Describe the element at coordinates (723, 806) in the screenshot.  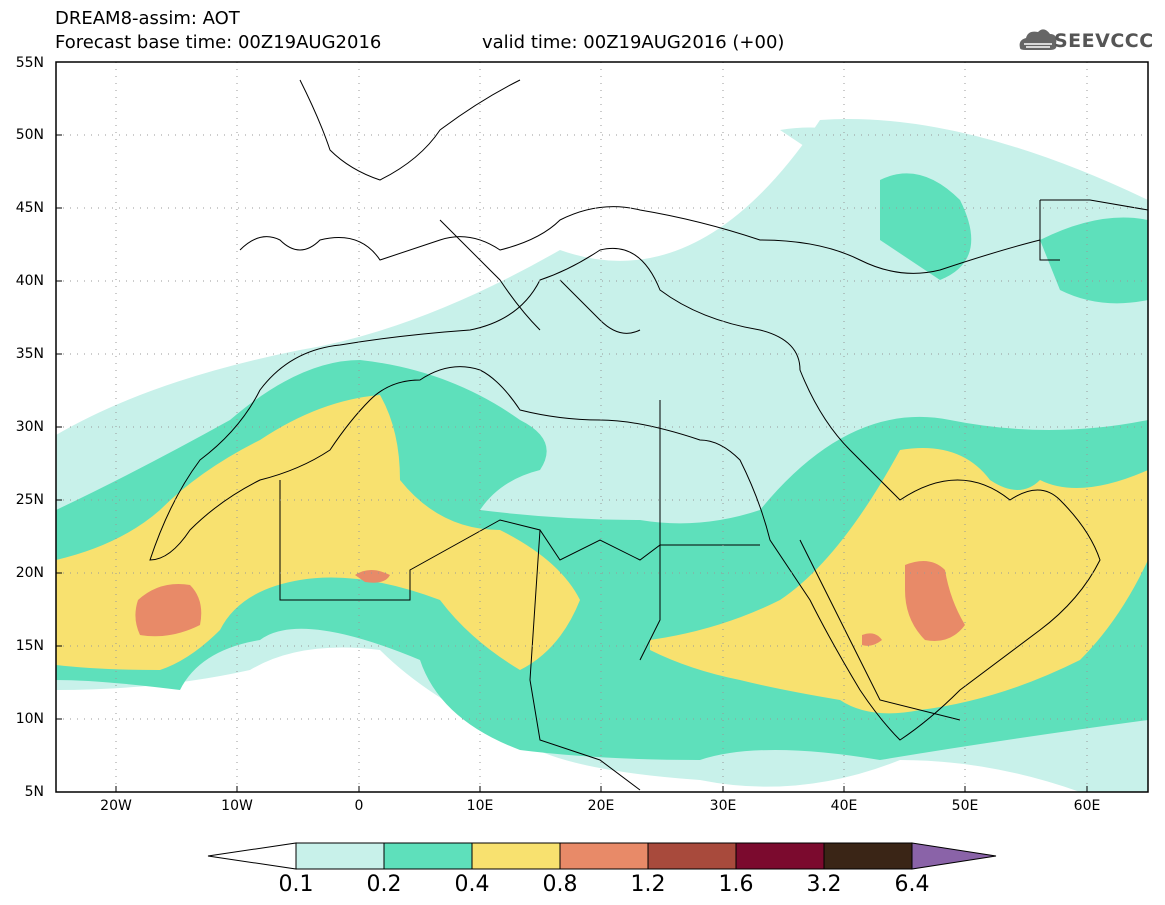
I see `lon-tick-label: 30E` at that location.